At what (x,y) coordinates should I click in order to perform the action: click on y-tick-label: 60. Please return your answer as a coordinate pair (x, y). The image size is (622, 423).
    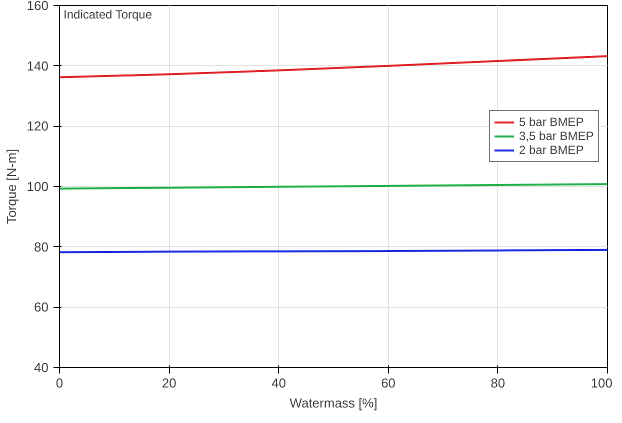
    Looking at the image, I should click on (41, 307).